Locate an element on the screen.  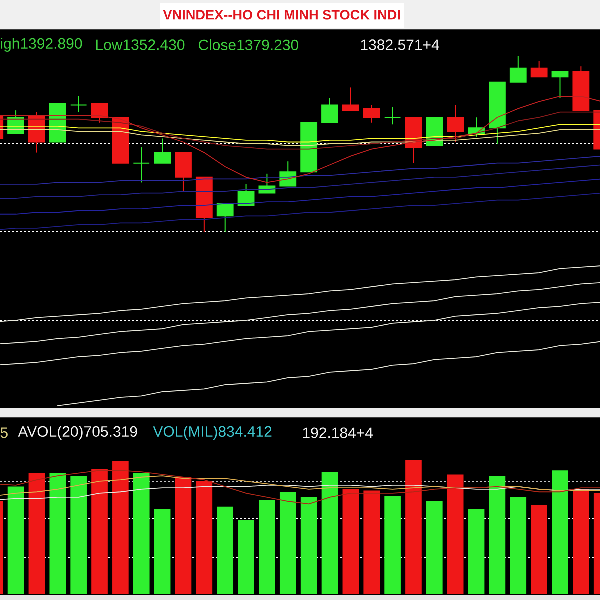
text: 192.184+4 is located at coordinates (338, 433).